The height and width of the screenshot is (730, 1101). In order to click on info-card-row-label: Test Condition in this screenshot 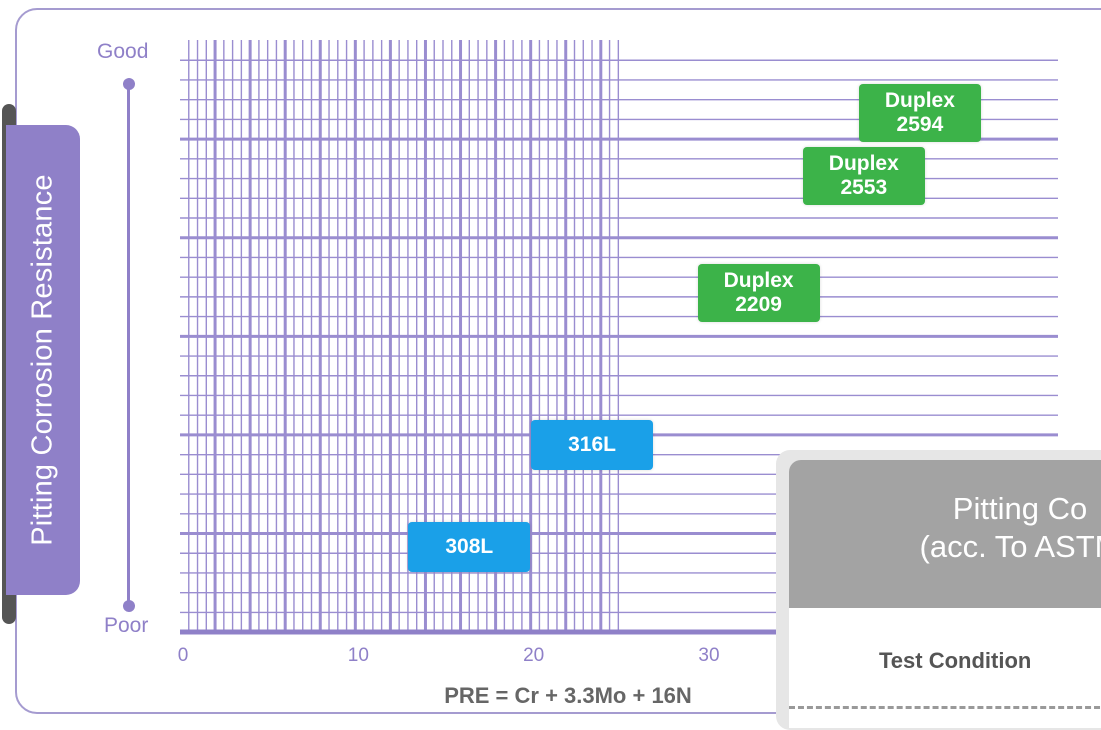, I will do `click(955, 660)`.